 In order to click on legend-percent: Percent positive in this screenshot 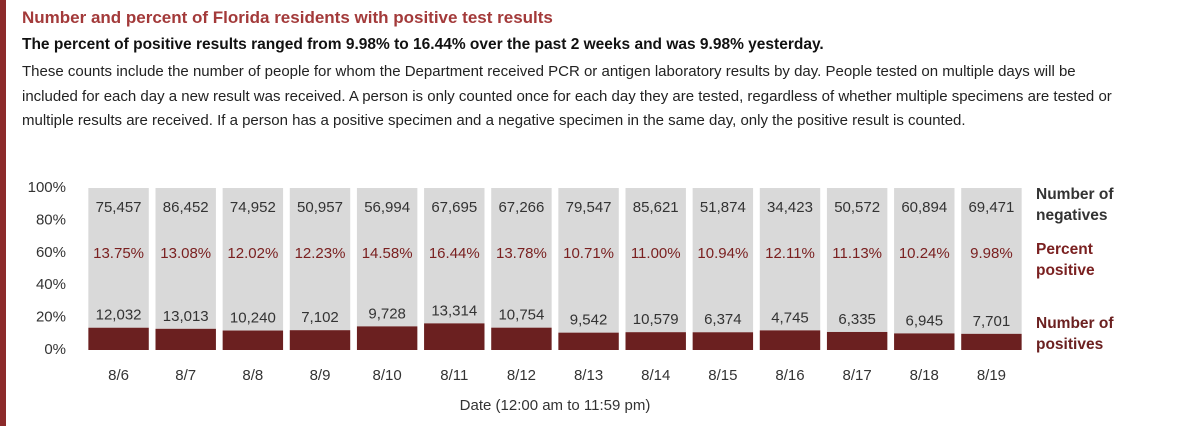, I will do `click(1065, 260)`.